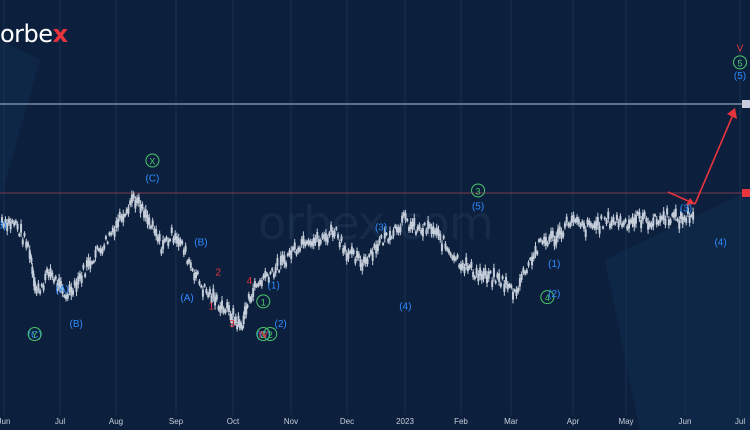 The width and height of the screenshot is (750, 430). I want to click on wave-label-17: 2, so click(270, 335).